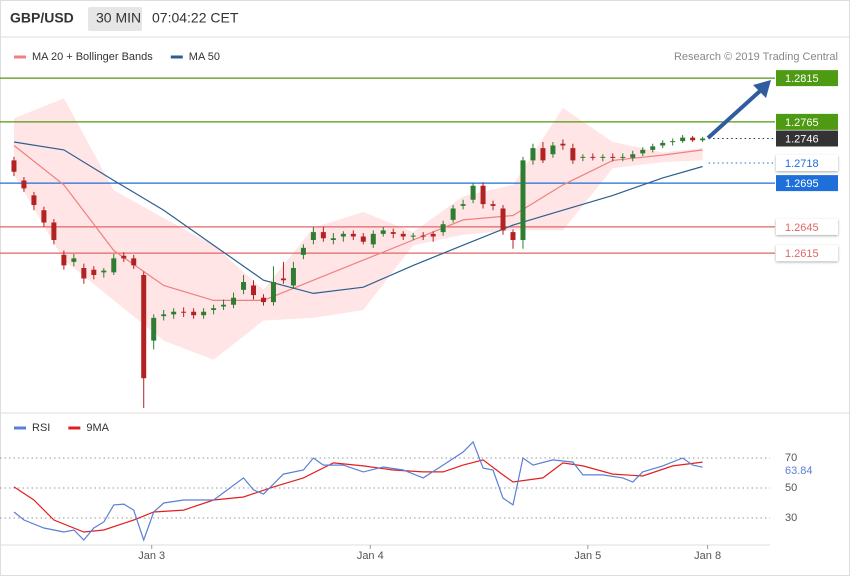 The height and width of the screenshot is (576, 850). What do you see at coordinates (802, 254) in the screenshot?
I see `level-label: 1.2615` at bounding box center [802, 254].